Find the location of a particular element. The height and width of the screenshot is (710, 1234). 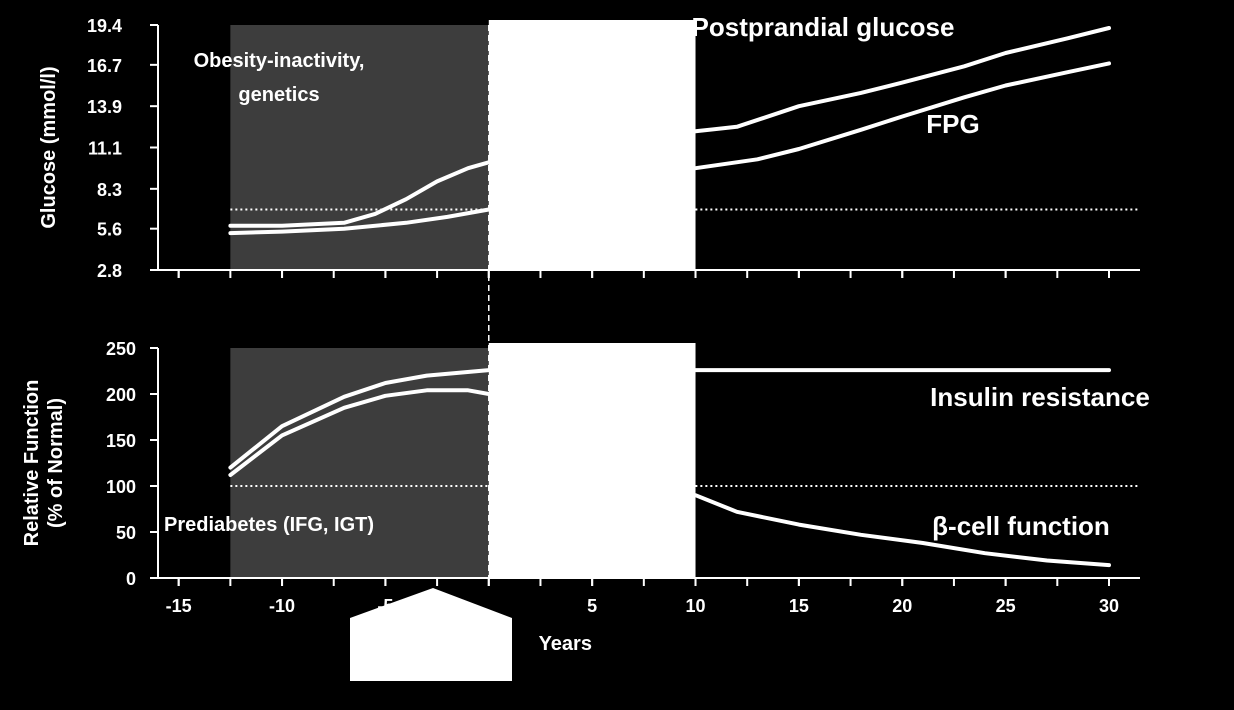

x-tick-label-6: 10 is located at coordinates (696, 606).